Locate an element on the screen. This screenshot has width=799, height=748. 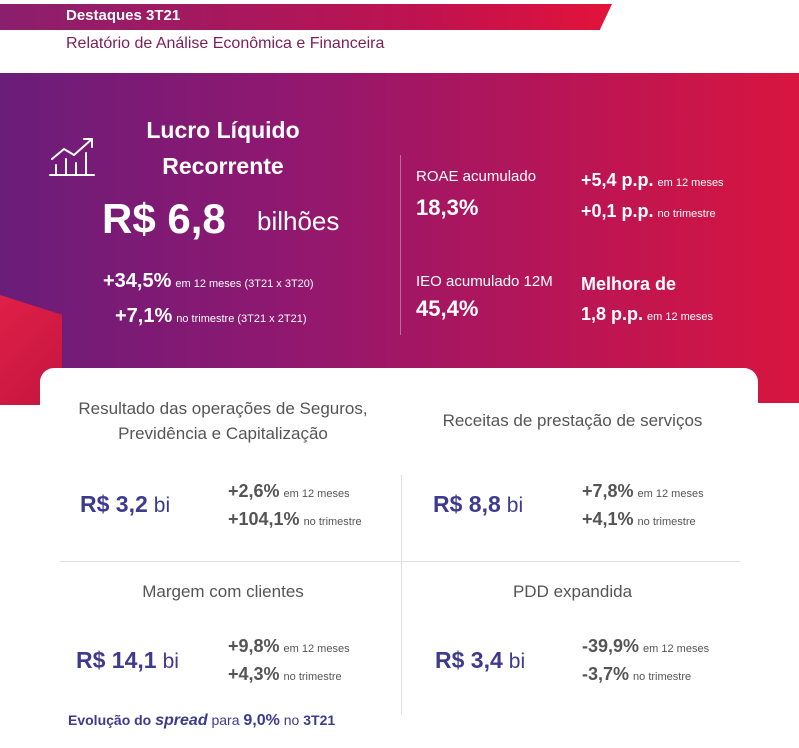
seguros-delta-tri: +104,1% no trimestre is located at coordinates (295, 519).